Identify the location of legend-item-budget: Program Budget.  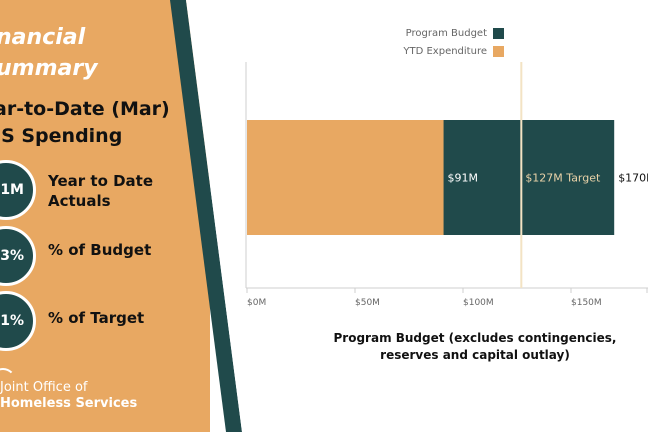
(453, 33).